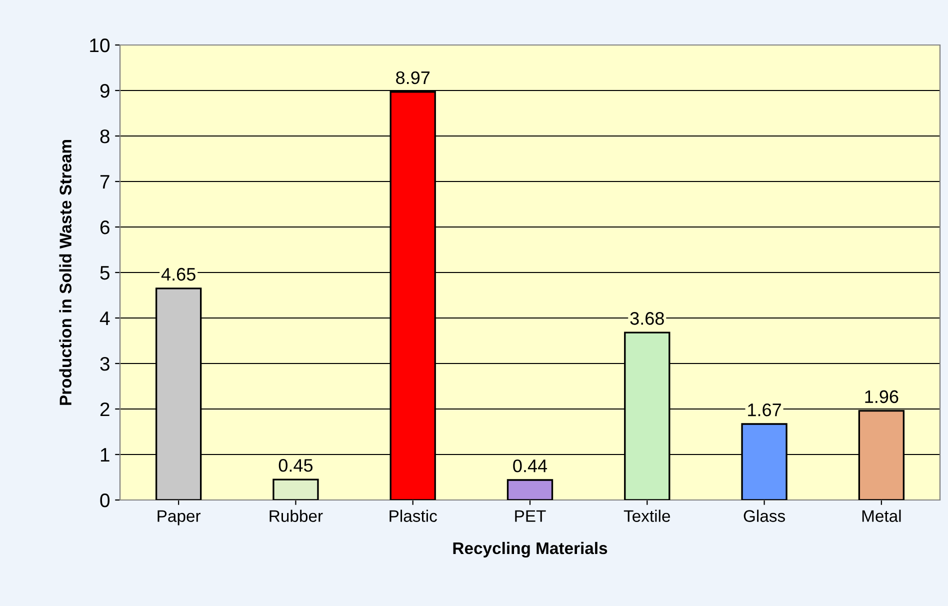  I want to click on x-tick-label: Metal, so click(881, 516).